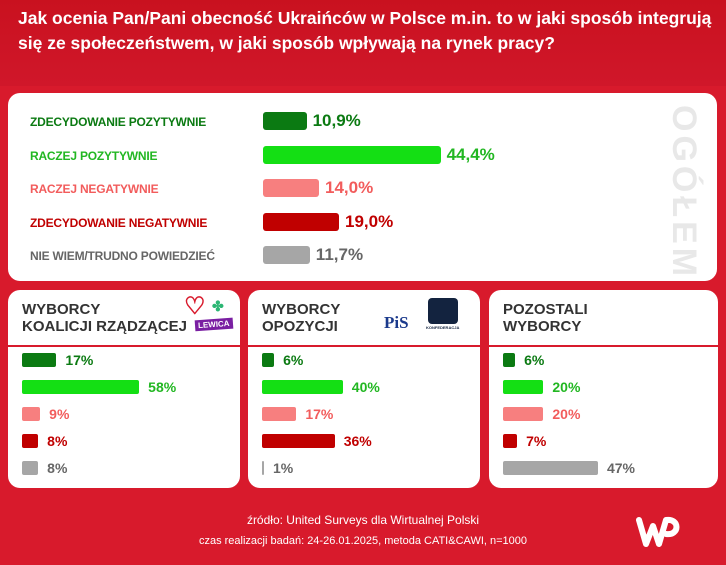  Describe the element at coordinates (118, 122) in the screenshot. I see `category-label: ZDECYDOWANIE POZYTYWNIE` at that location.